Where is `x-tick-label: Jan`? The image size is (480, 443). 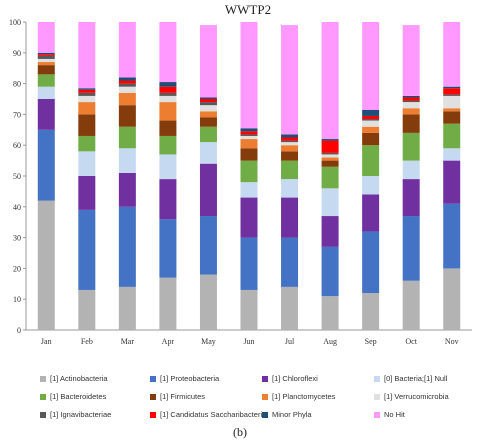
x-tick-label: Jan is located at coordinates (46, 341).